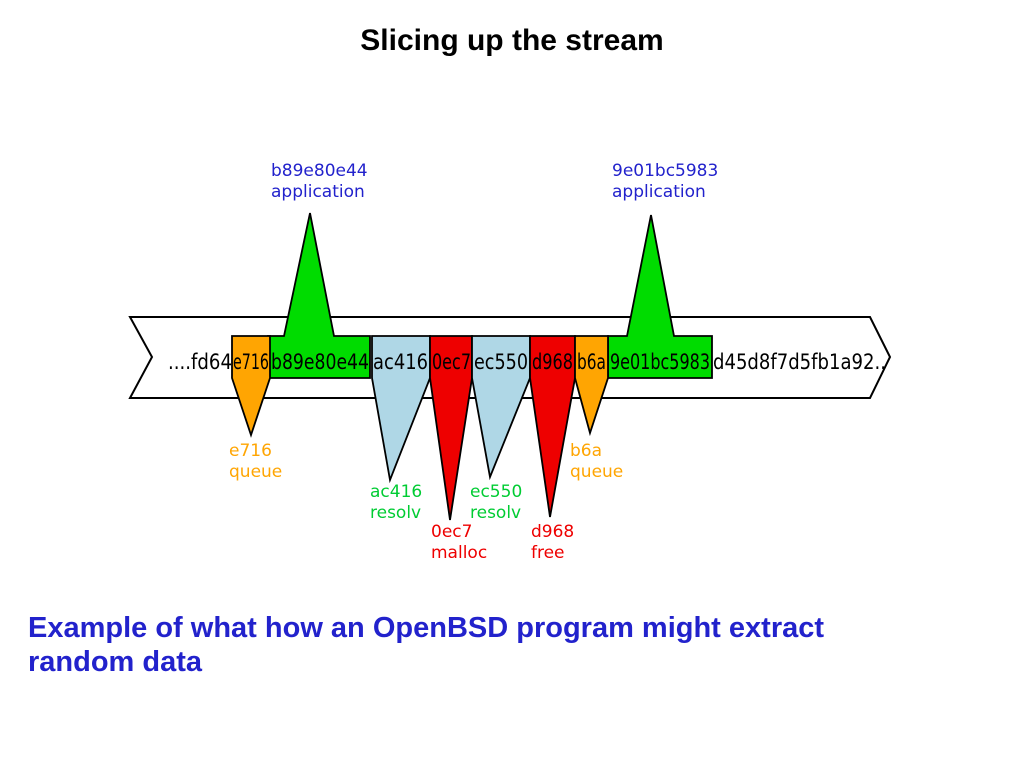 The image size is (1024, 768). I want to click on label-resolv-1-consumer: resolv, so click(396, 513).